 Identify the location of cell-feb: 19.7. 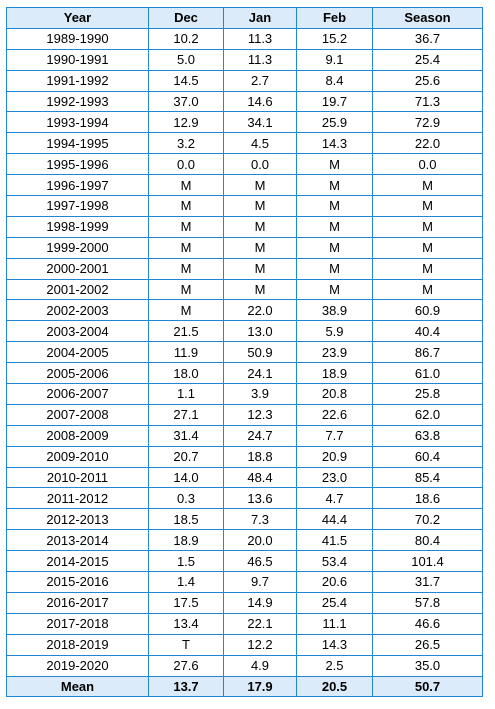
(334, 101).